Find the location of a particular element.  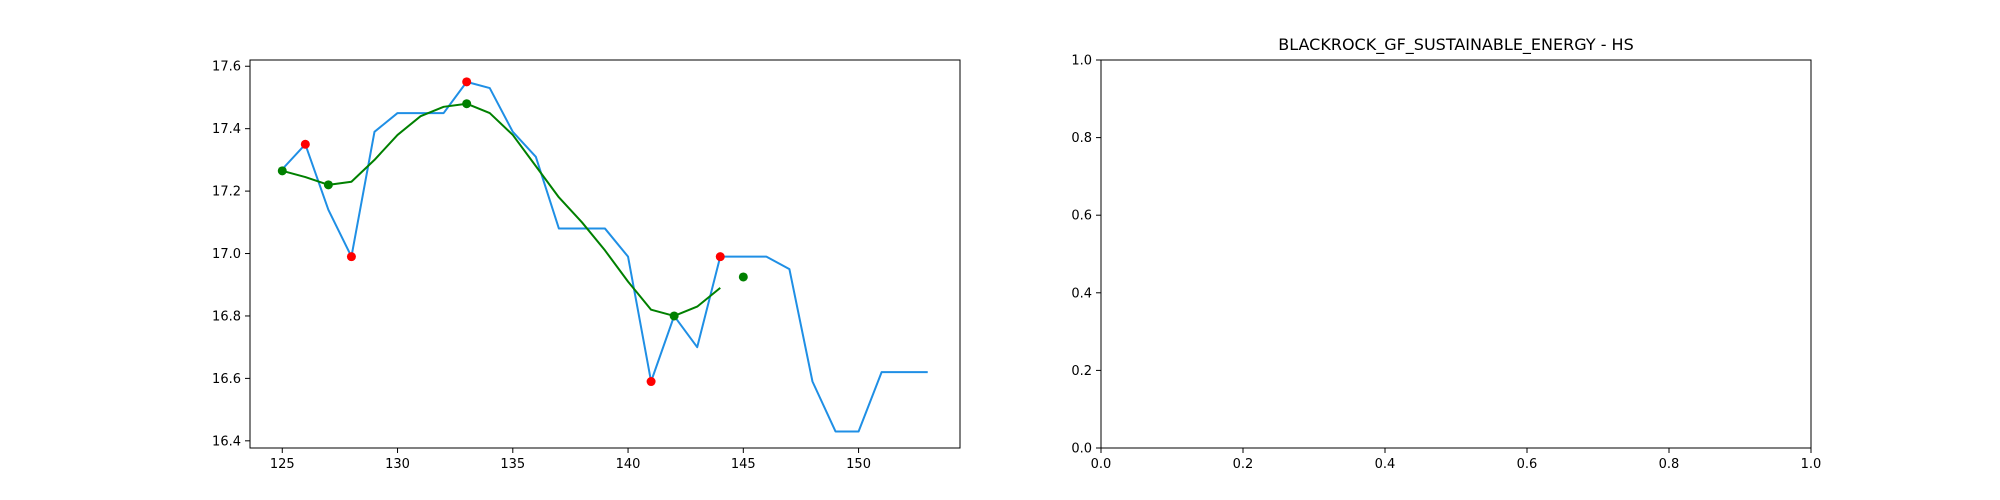

x-tick-label: 145 is located at coordinates (743, 464).